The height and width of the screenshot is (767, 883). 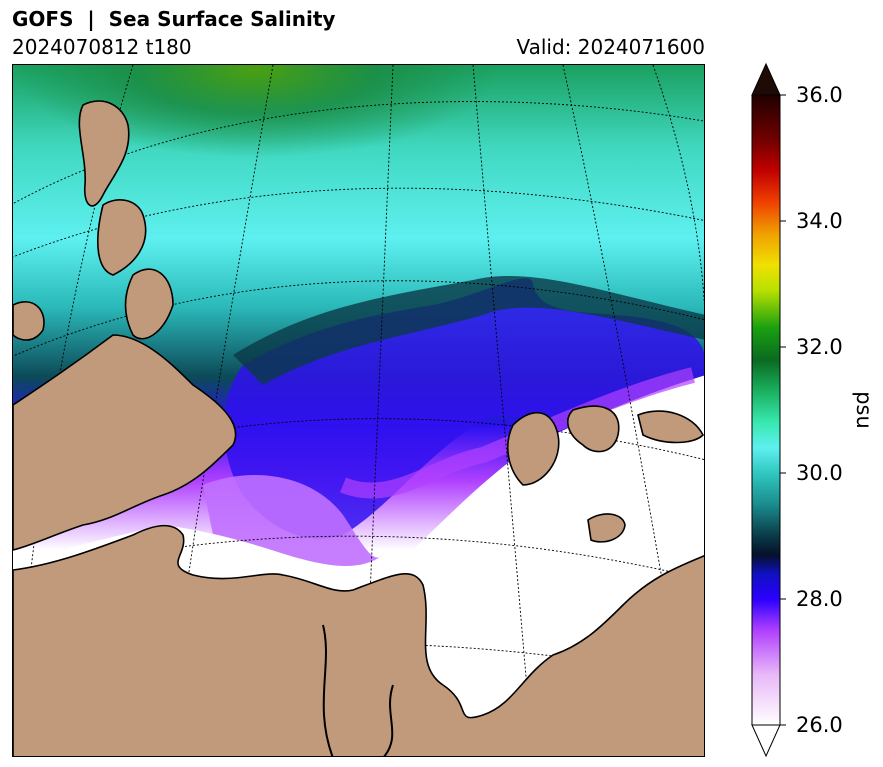 What do you see at coordinates (606, 528) in the screenshot?
I see `island-east` at bounding box center [606, 528].